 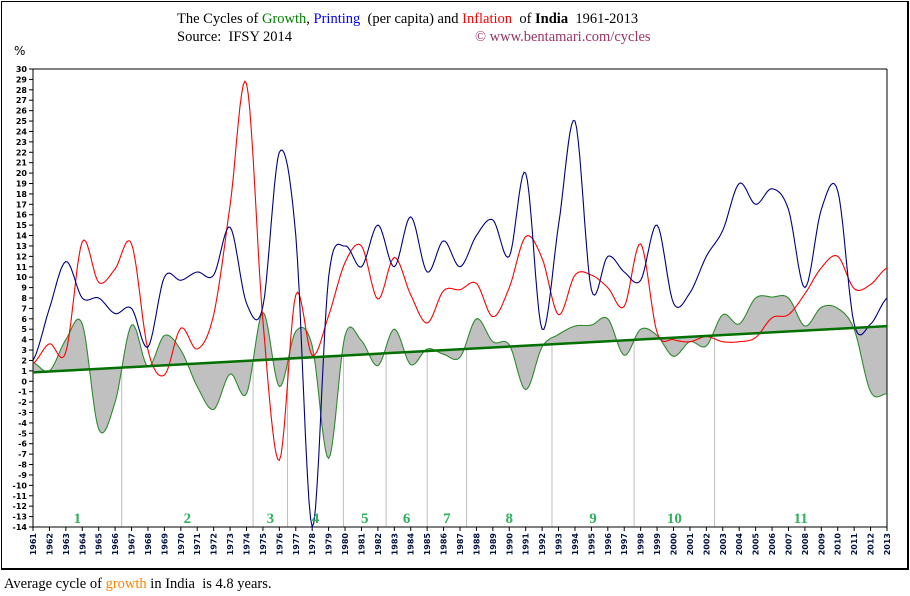 What do you see at coordinates (674, 519) in the screenshot?
I see `cycle-label-10: 10` at bounding box center [674, 519].